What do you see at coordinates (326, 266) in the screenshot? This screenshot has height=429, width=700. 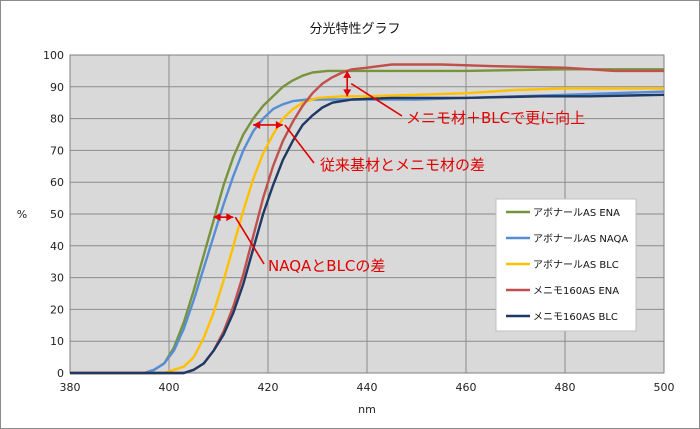 I see `annotation-naqa-vs-blc: NAQAとBLCの差` at bounding box center [326, 266].